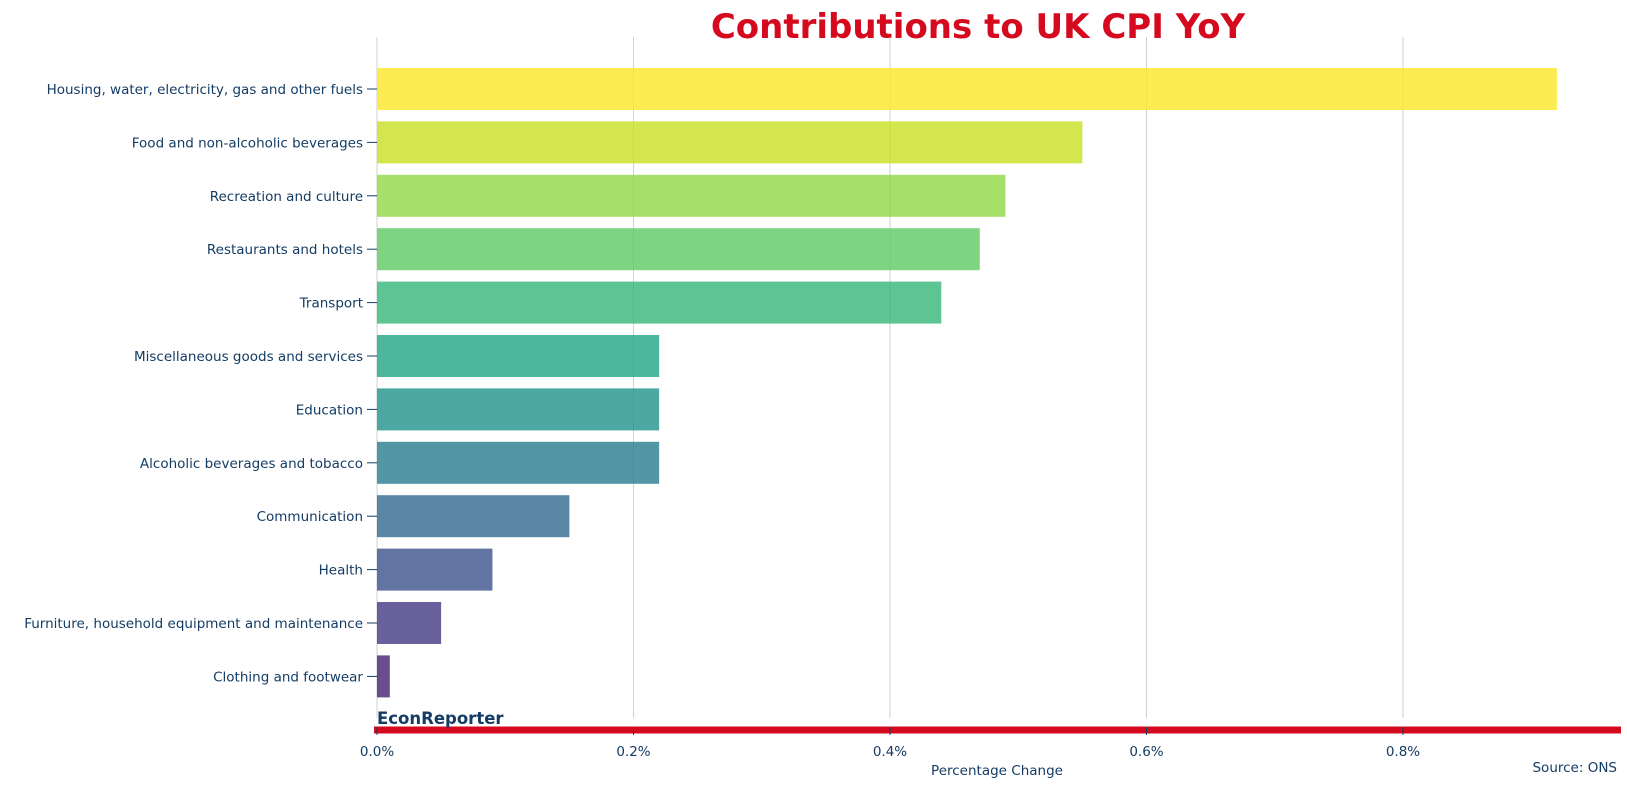 This screenshot has height=788, width=1627. I want to click on category-label: Alcoholic beverages and tobacco, so click(251, 464).